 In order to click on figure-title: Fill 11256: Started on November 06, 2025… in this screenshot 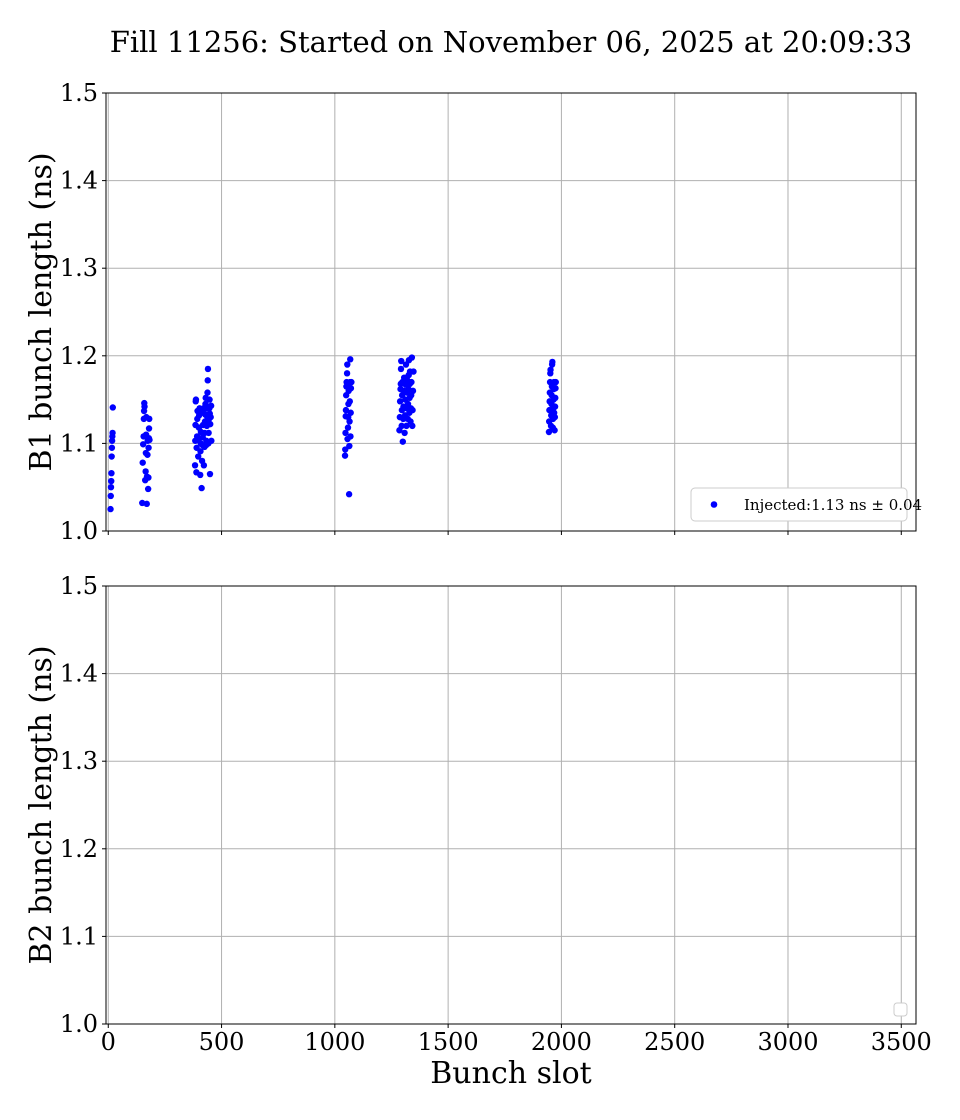, I will do `click(511, 42)`.